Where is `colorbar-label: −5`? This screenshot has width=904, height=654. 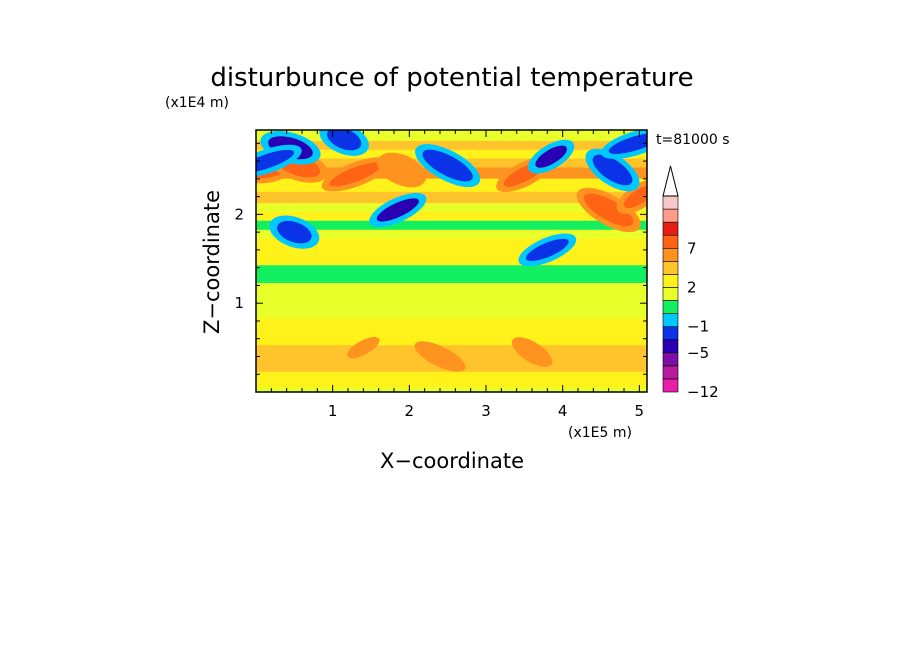 colorbar-label: −5 is located at coordinates (698, 353).